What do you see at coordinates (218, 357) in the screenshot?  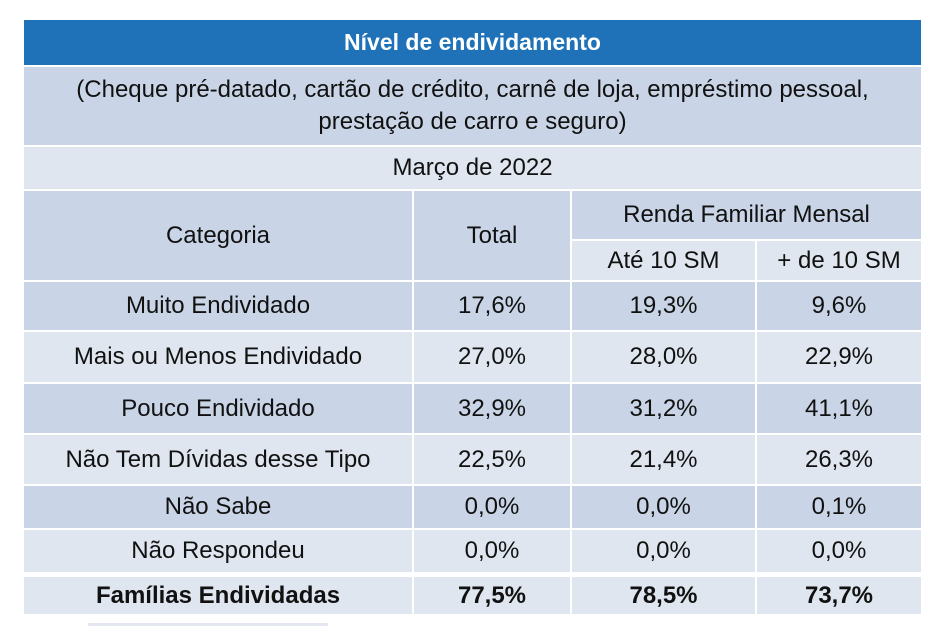 I see `cell-category: Mais ou Menos Endividado` at bounding box center [218, 357].